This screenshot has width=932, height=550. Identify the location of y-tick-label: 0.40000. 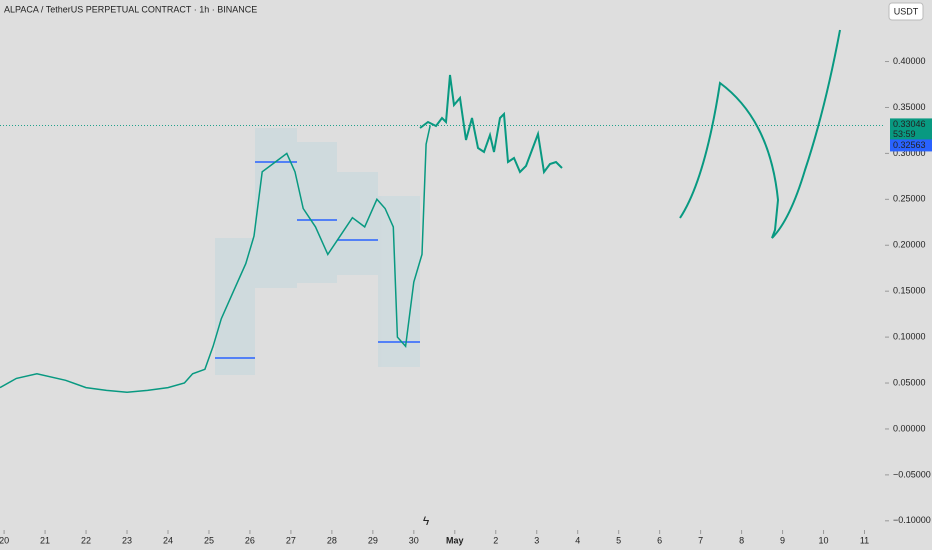
(909, 61).